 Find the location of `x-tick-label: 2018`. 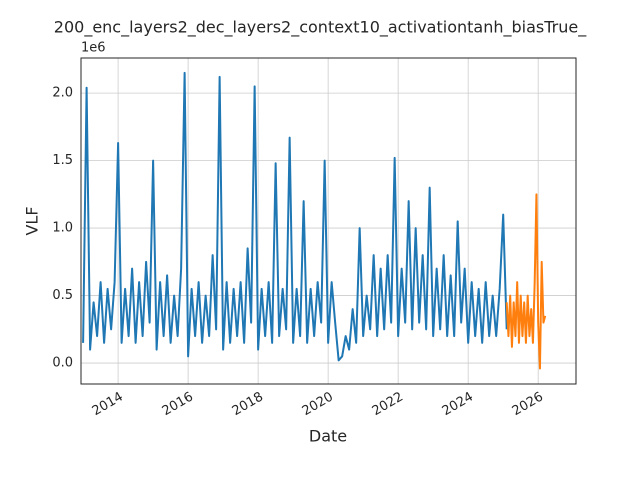

x-tick-label: 2018 is located at coordinates (248, 405).